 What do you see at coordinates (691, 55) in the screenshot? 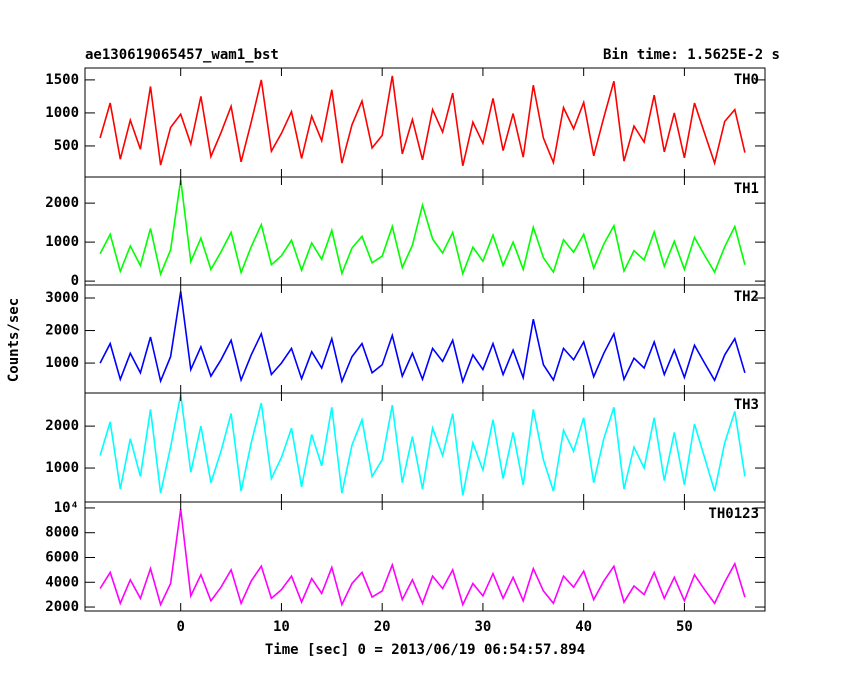
I see `bin-time: Bin time: 1.5625E-2 s` at bounding box center [691, 55].